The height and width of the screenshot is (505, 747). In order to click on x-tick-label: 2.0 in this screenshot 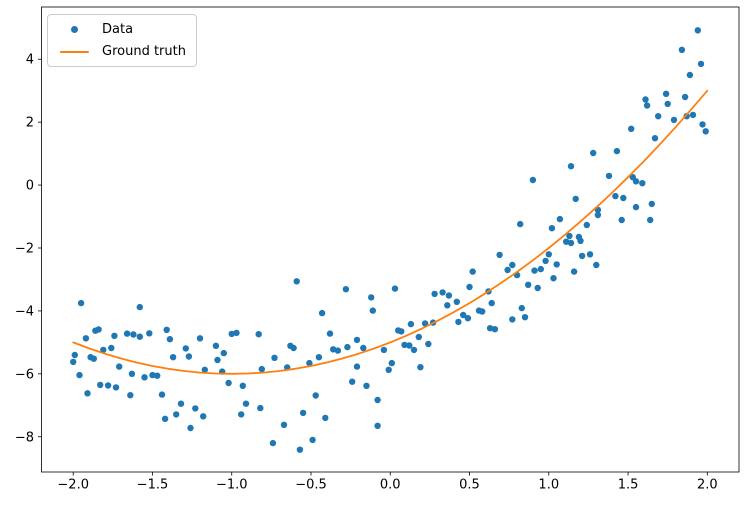, I will do `click(707, 485)`.